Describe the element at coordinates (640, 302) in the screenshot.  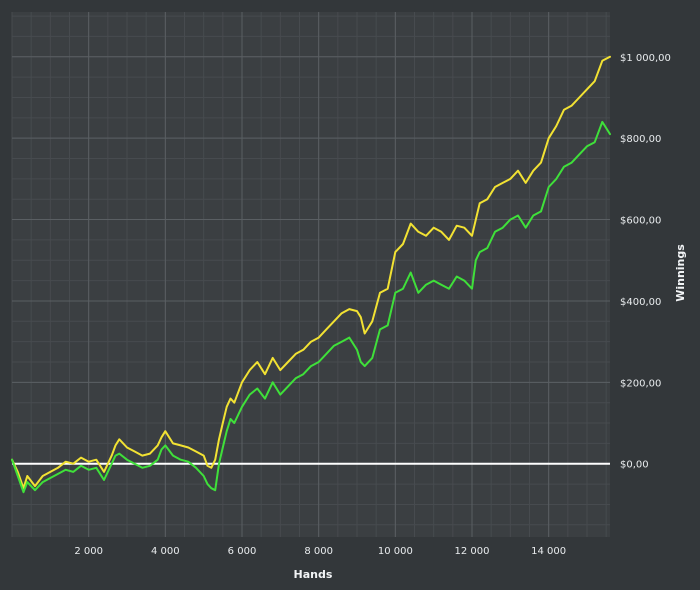
I see `y-tick-label: $400,00` at that location.